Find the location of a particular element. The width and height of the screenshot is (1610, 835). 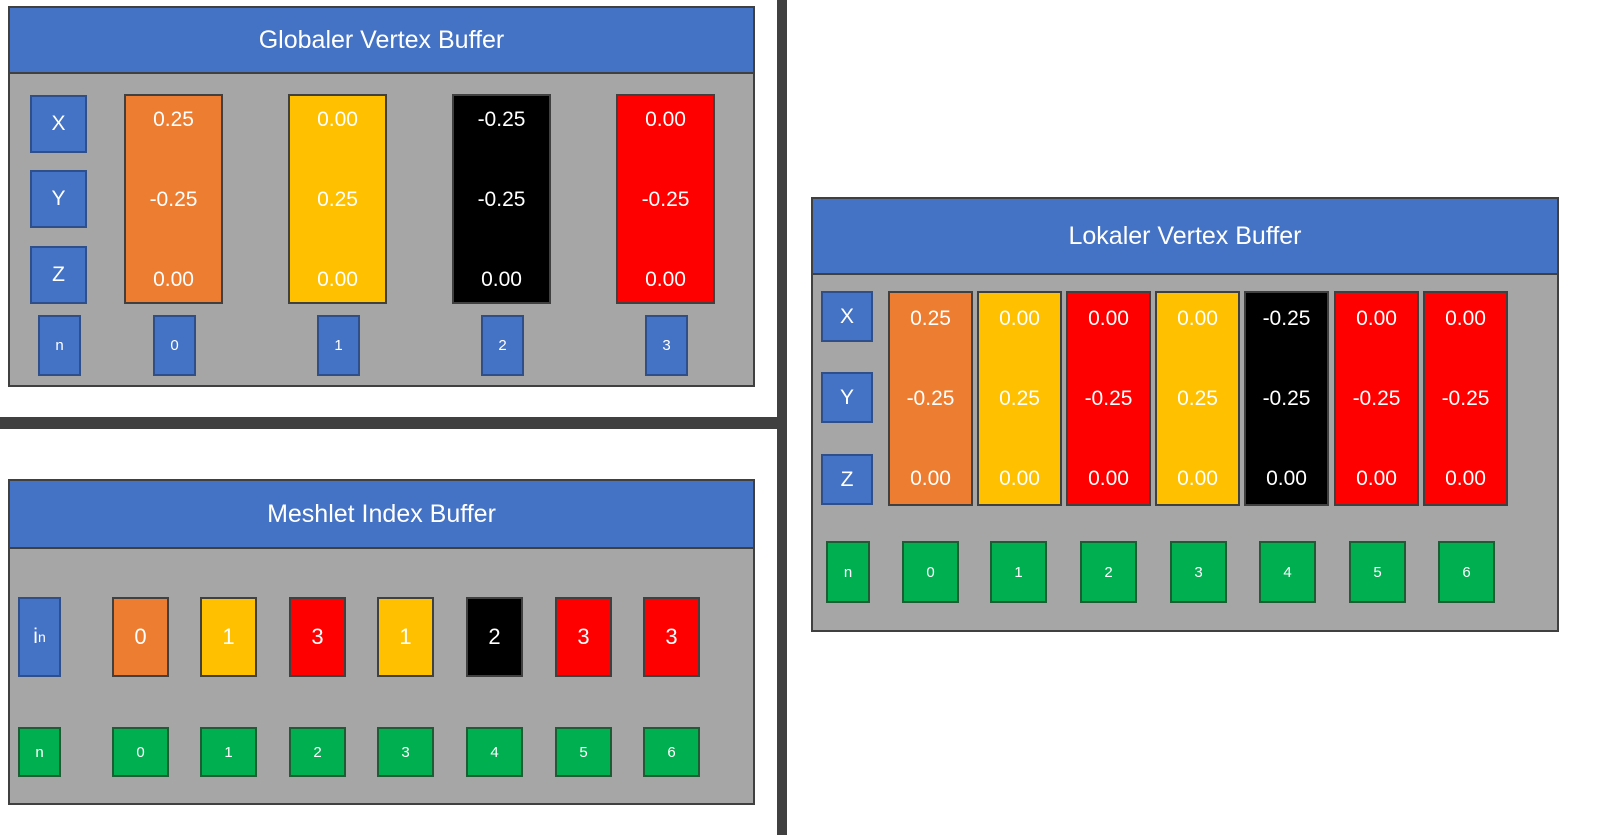

local-vertex-index: 5 is located at coordinates (1377, 572).